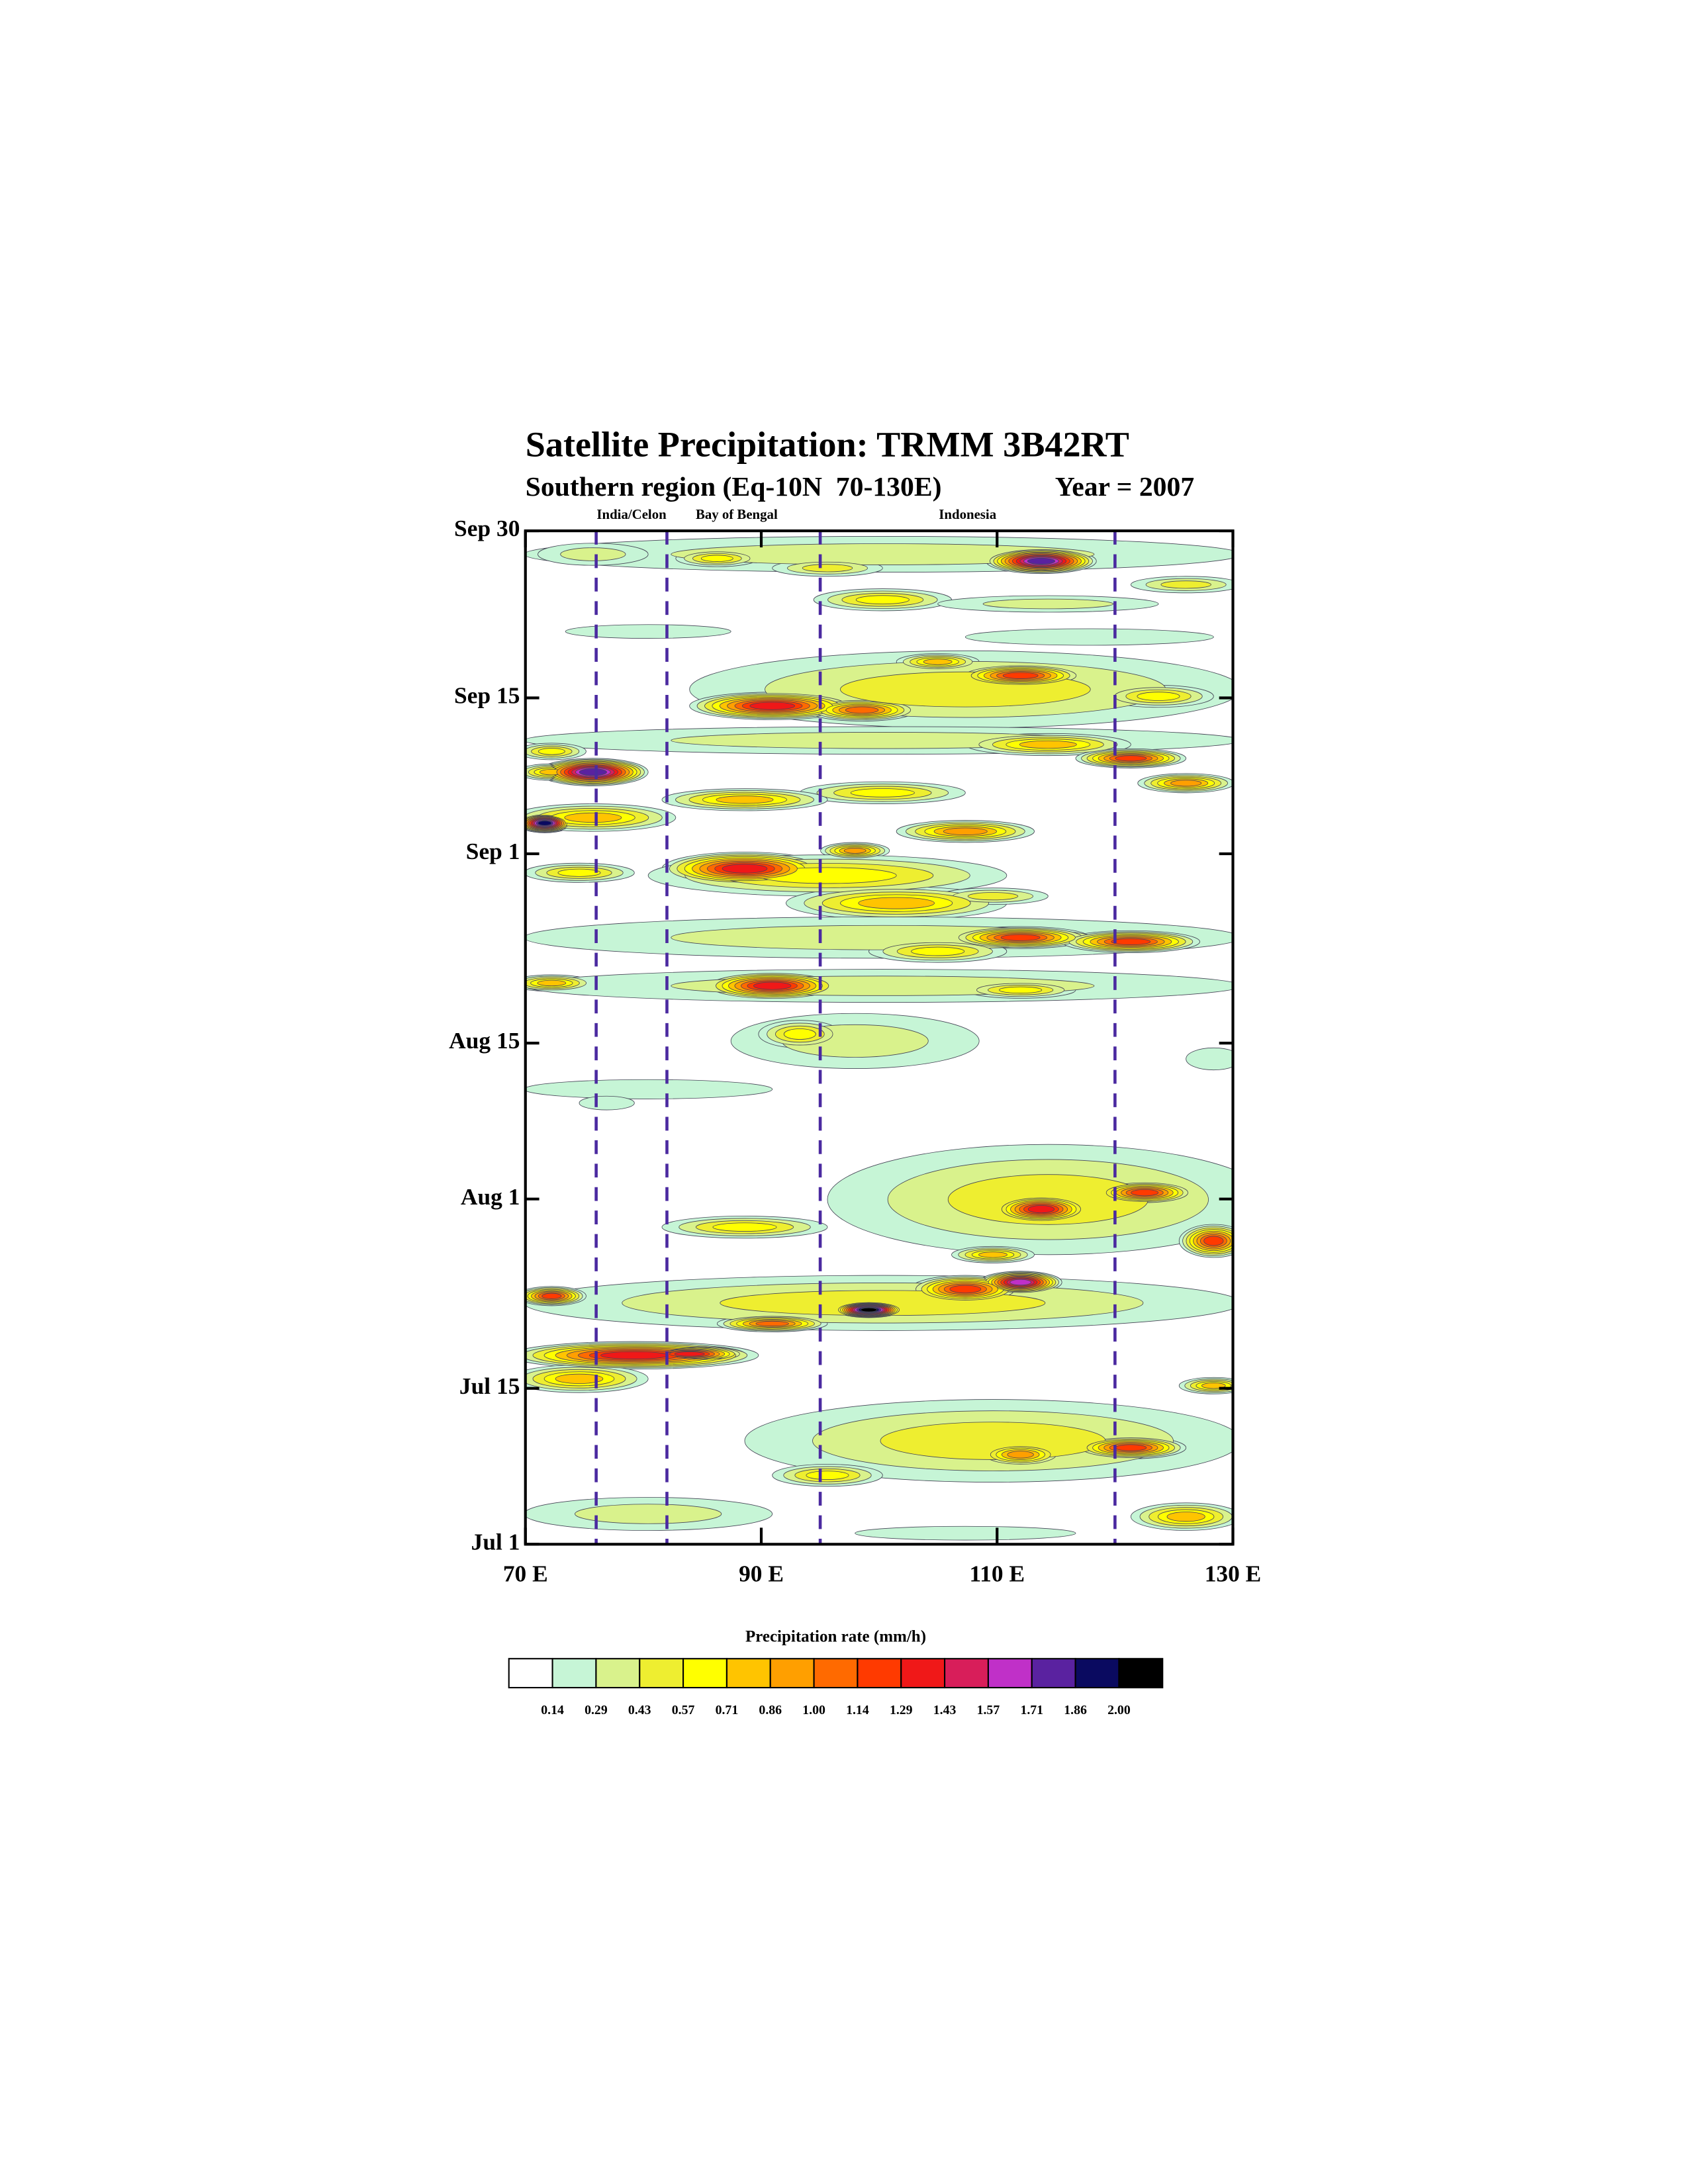  What do you see at coordinates (552, 1710) in the screenshot?
I see `colorbar-tick-label: 0.14` at bounding box center [552, 1710].